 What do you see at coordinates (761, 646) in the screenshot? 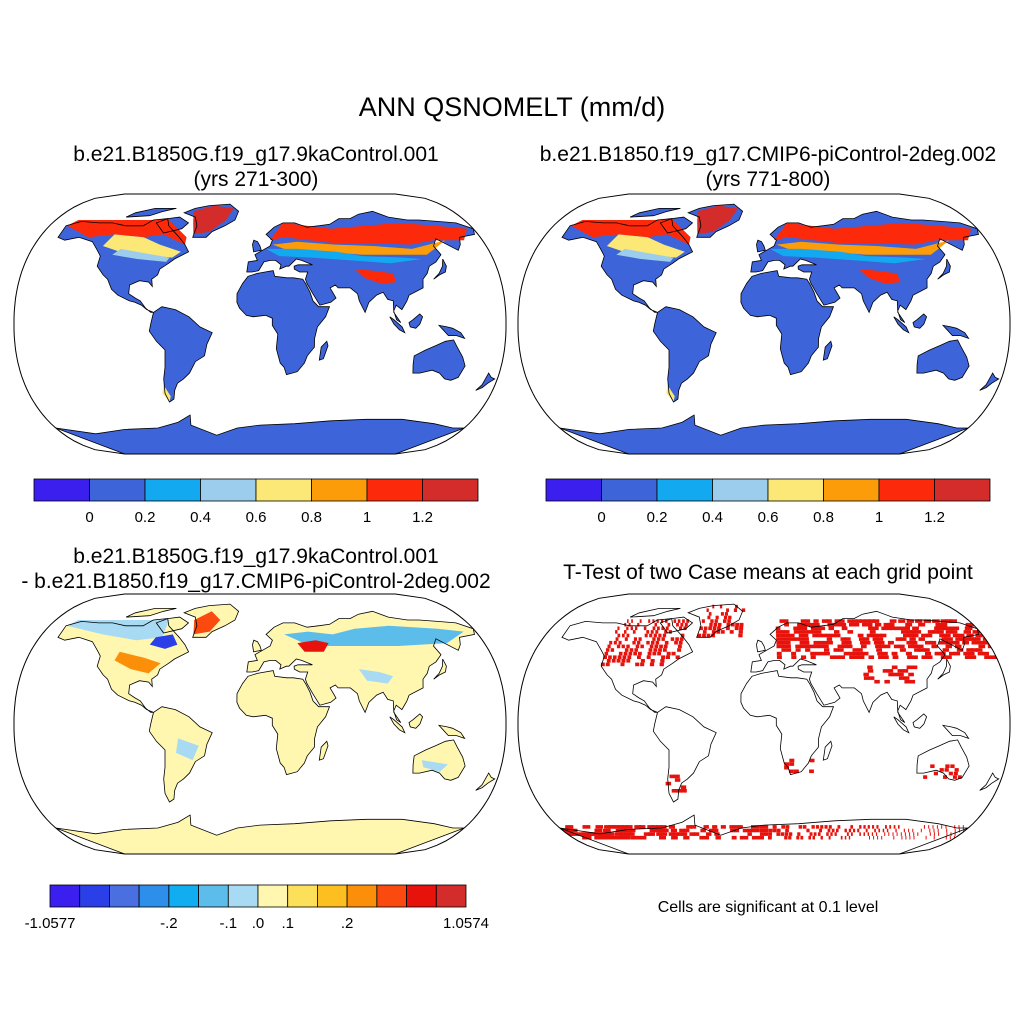
I see `coastline-uk` at bounding box center [761, 646].